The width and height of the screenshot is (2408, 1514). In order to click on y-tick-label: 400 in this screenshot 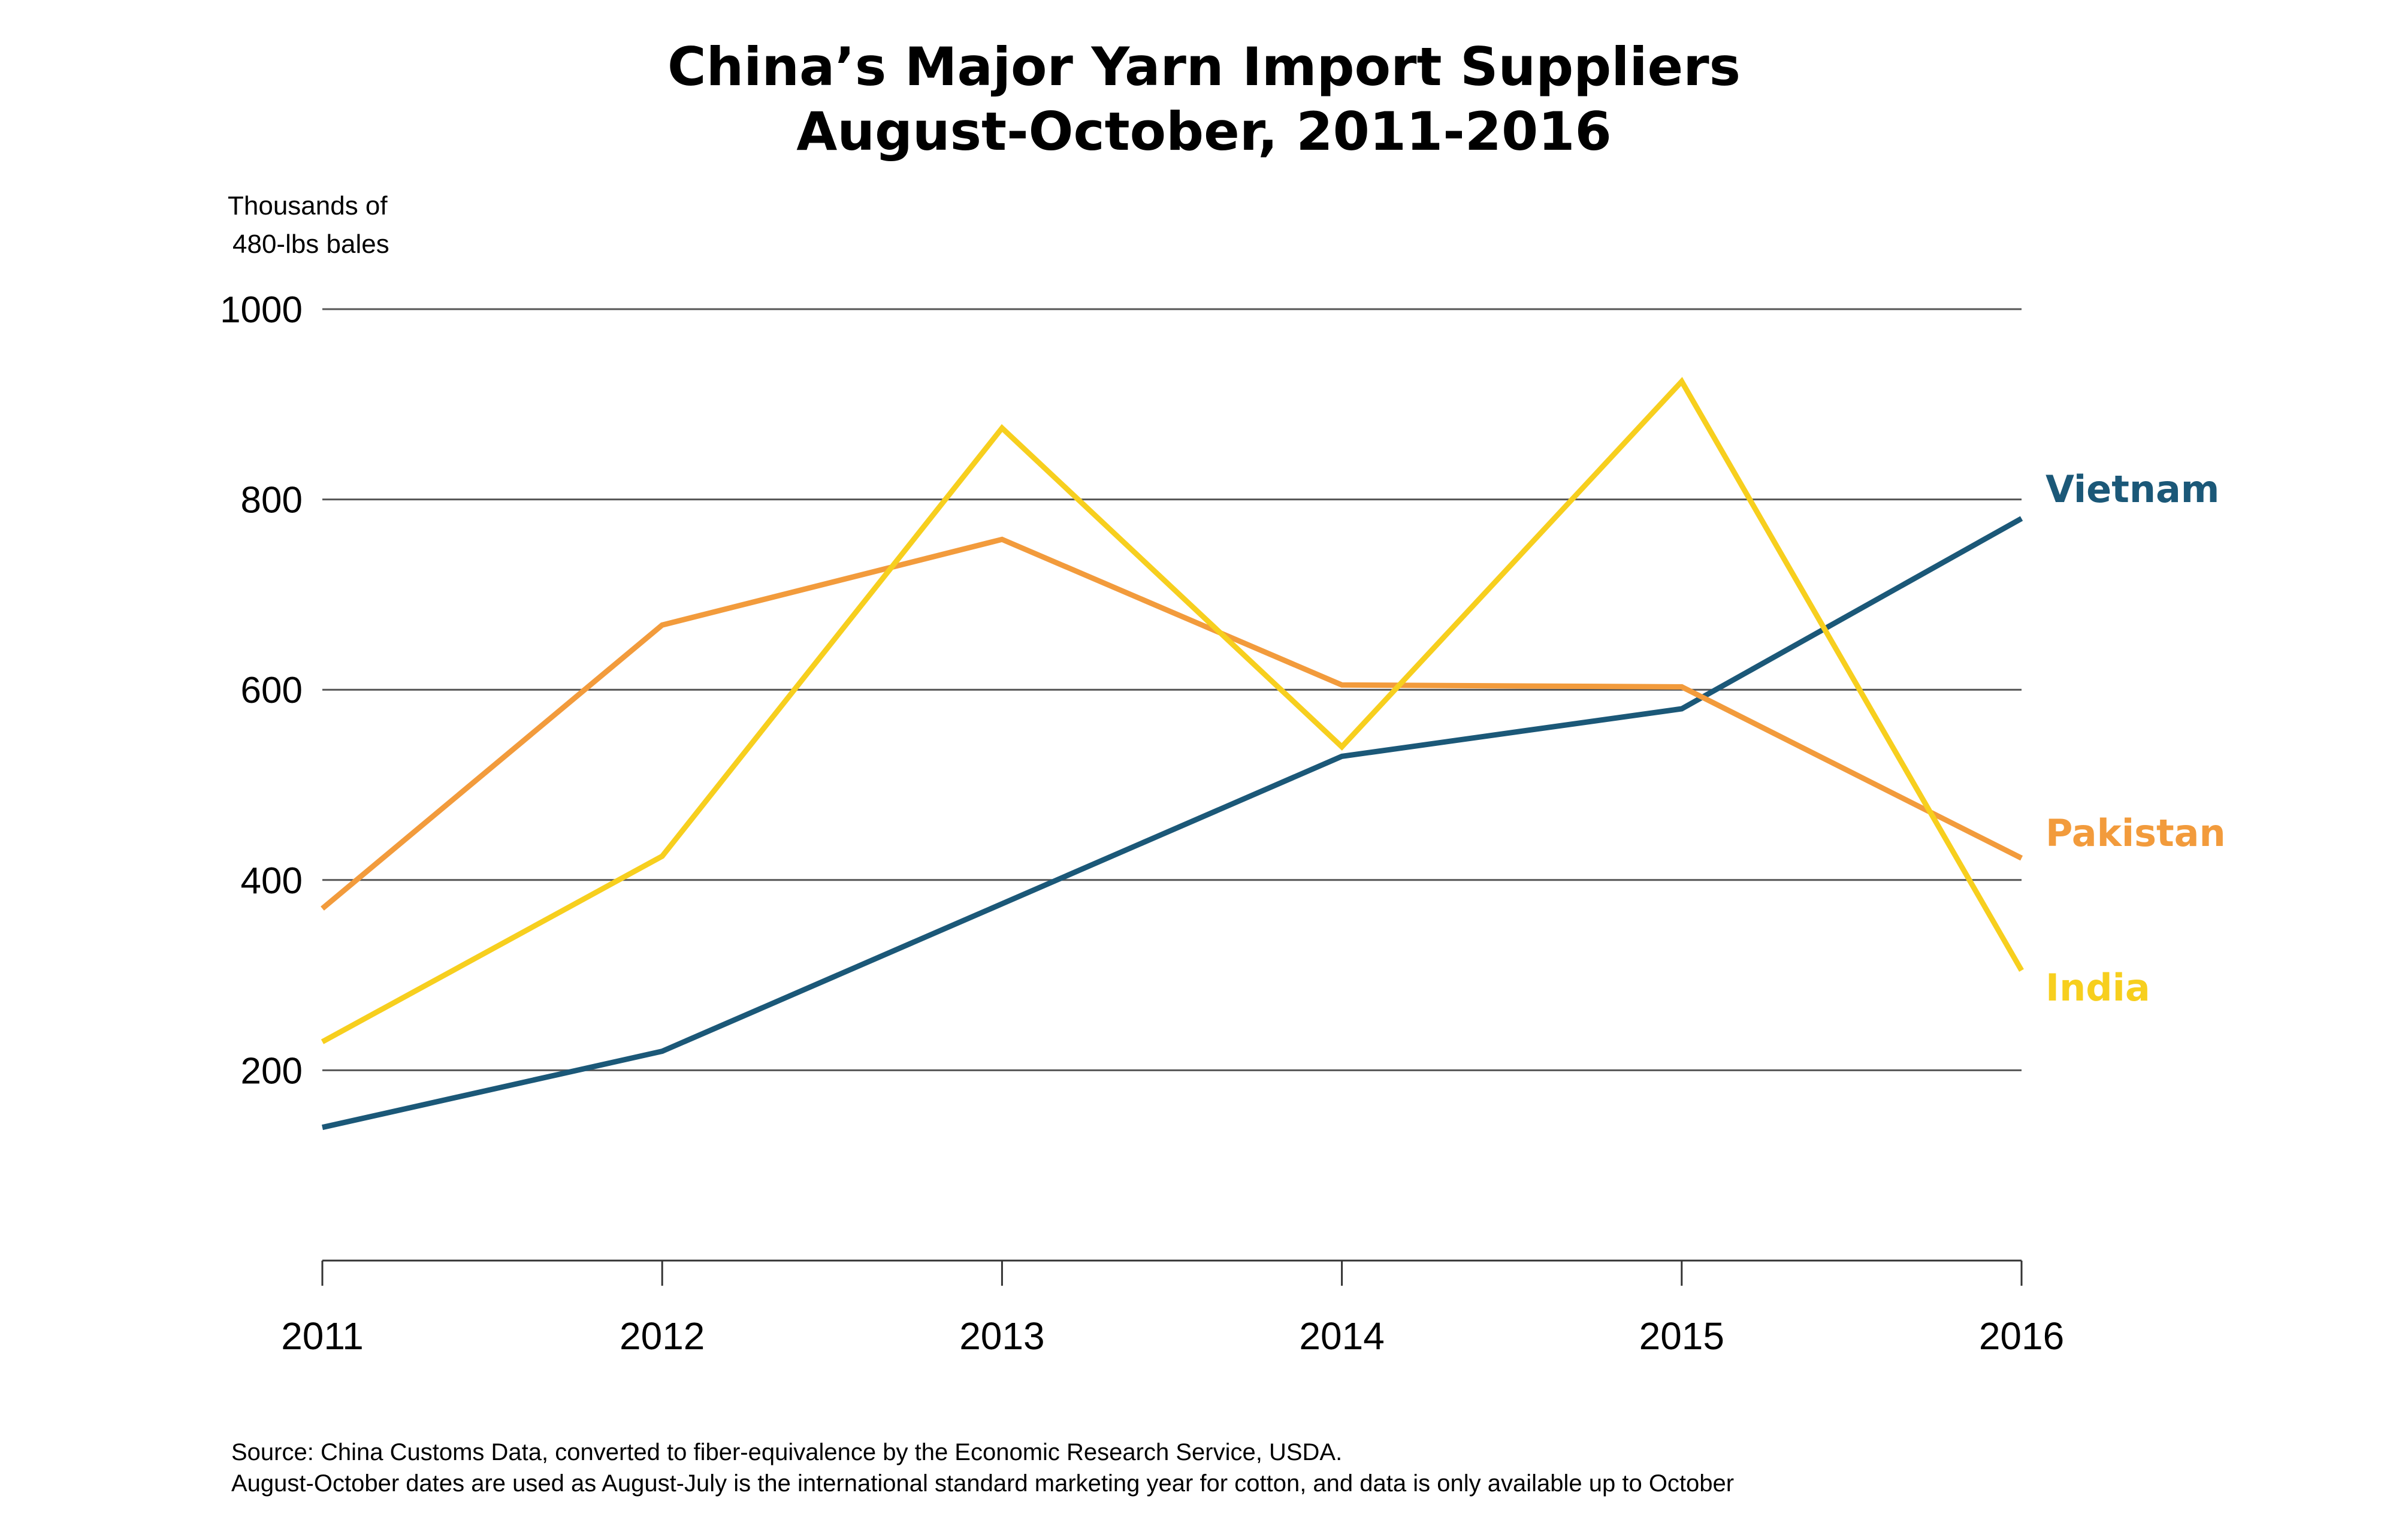, I will do `click(272, 881)`.